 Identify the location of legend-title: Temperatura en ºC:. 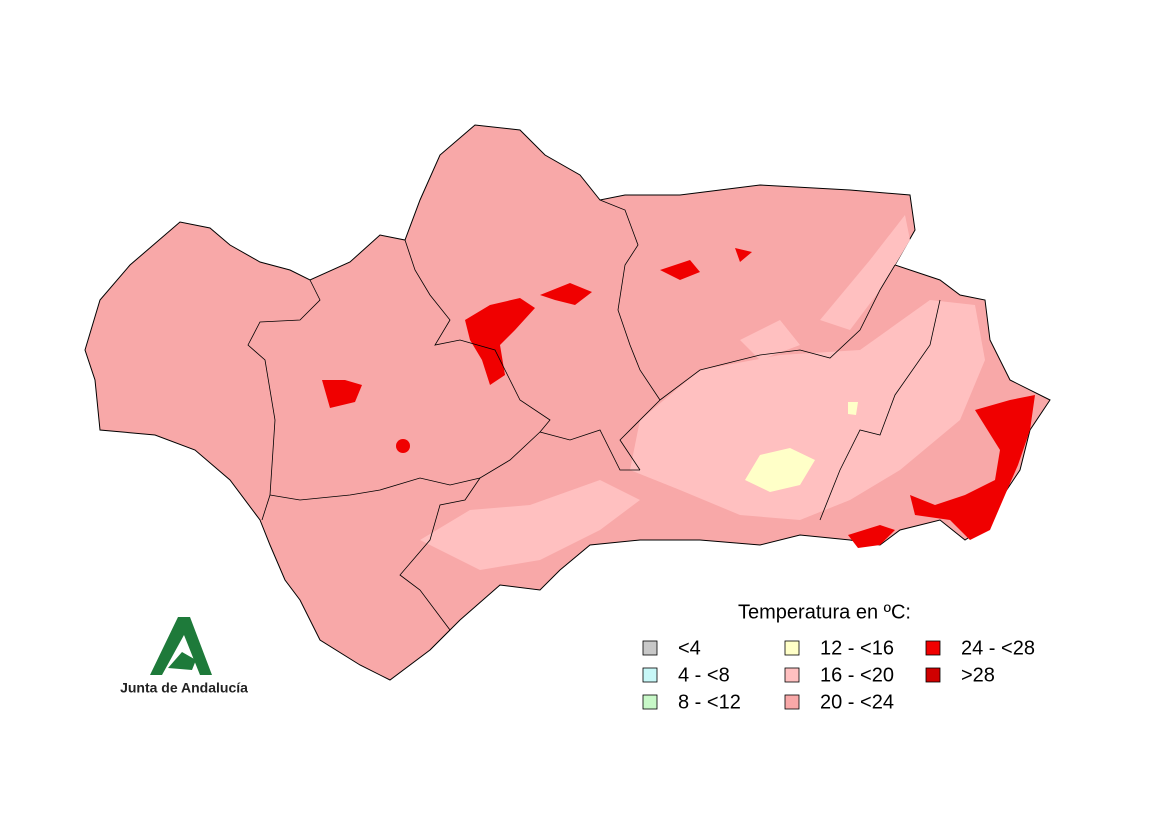
(824, 612).